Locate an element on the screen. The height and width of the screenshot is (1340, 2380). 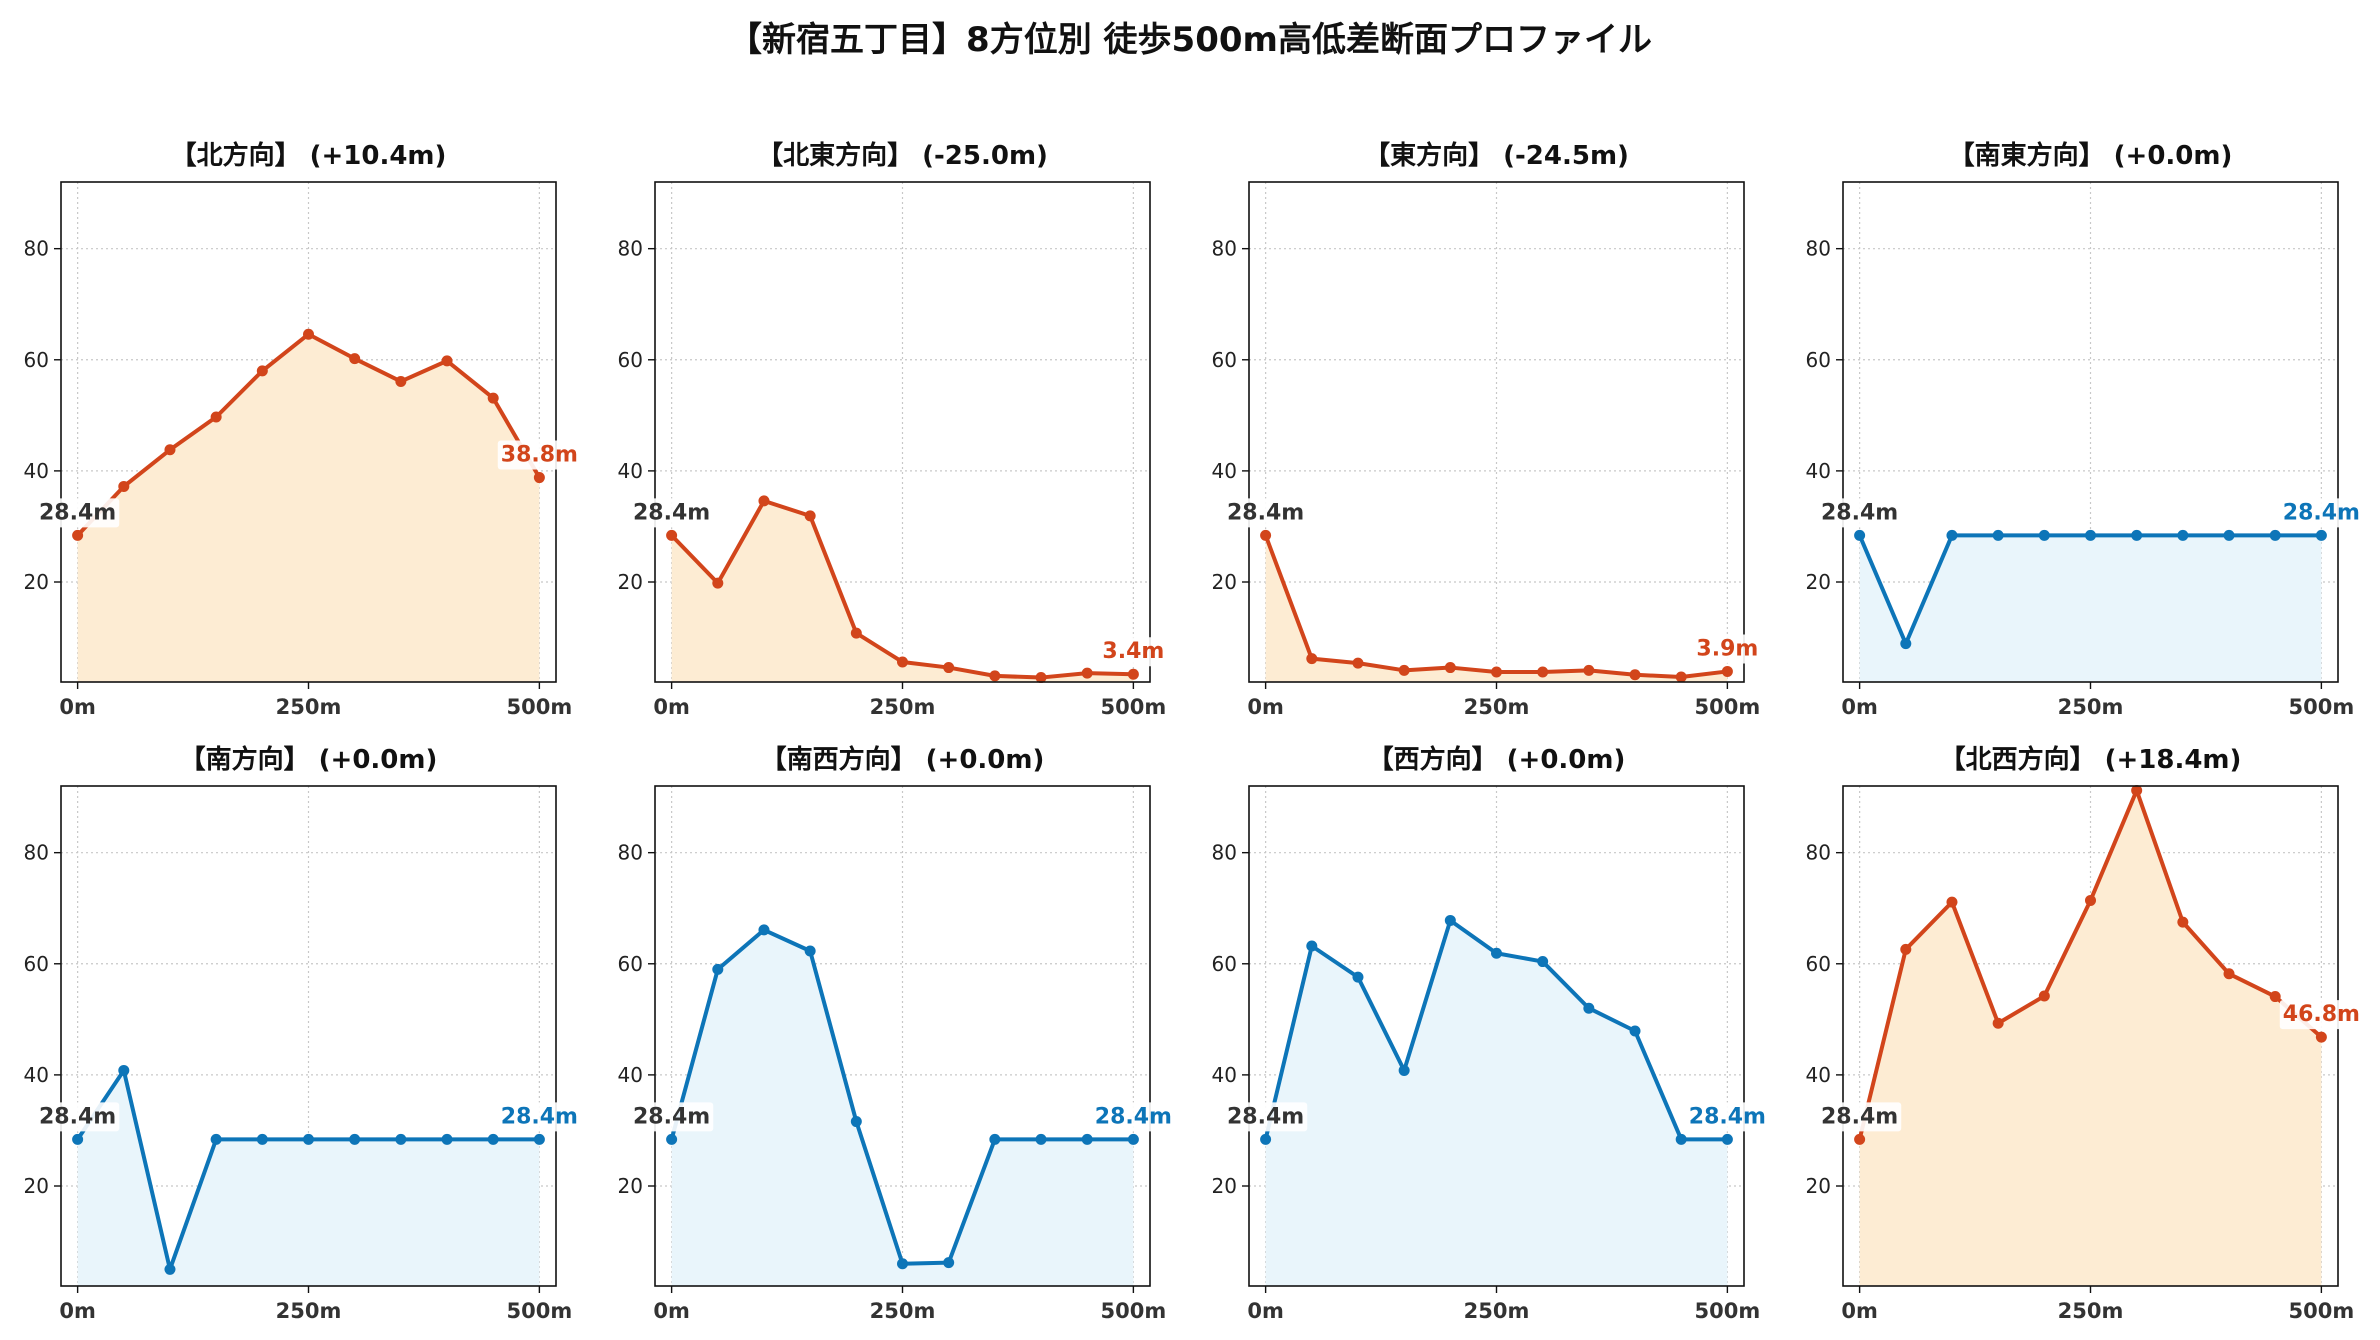
figure-title: 【新宿五丁目】8方位別 徒歩500m高低差断面プロファイル is located at coordinates (1190, 39).